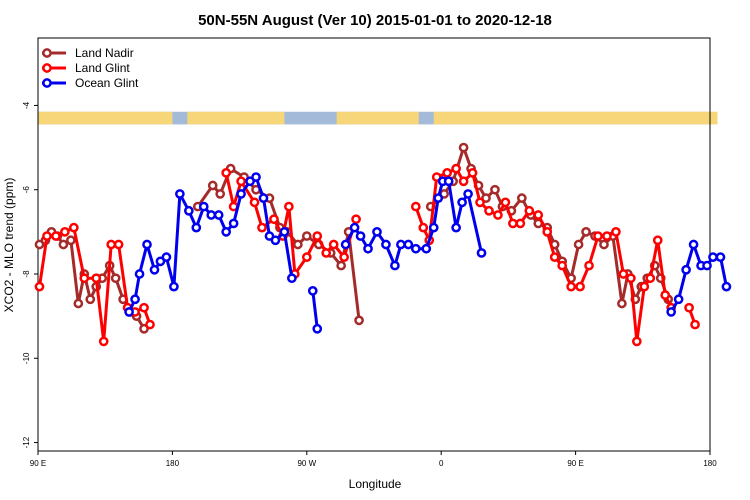 This screenshot has width=750, height=500. Describe the element at coordinates (375, 484) in the screenshot. I see `x-axis-label: Longitude` at that location.